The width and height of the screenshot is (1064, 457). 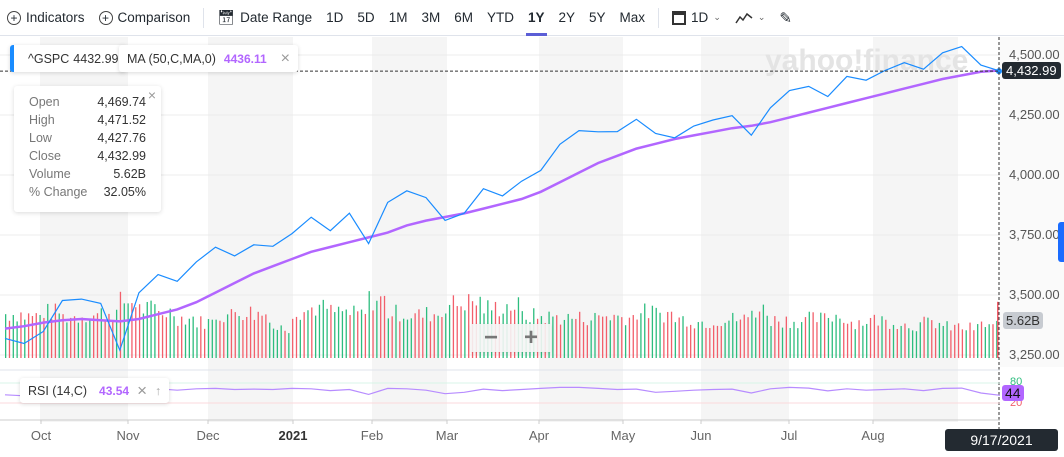 I want to click on remove-ma-icon: ×, so click(x=285, y=58).